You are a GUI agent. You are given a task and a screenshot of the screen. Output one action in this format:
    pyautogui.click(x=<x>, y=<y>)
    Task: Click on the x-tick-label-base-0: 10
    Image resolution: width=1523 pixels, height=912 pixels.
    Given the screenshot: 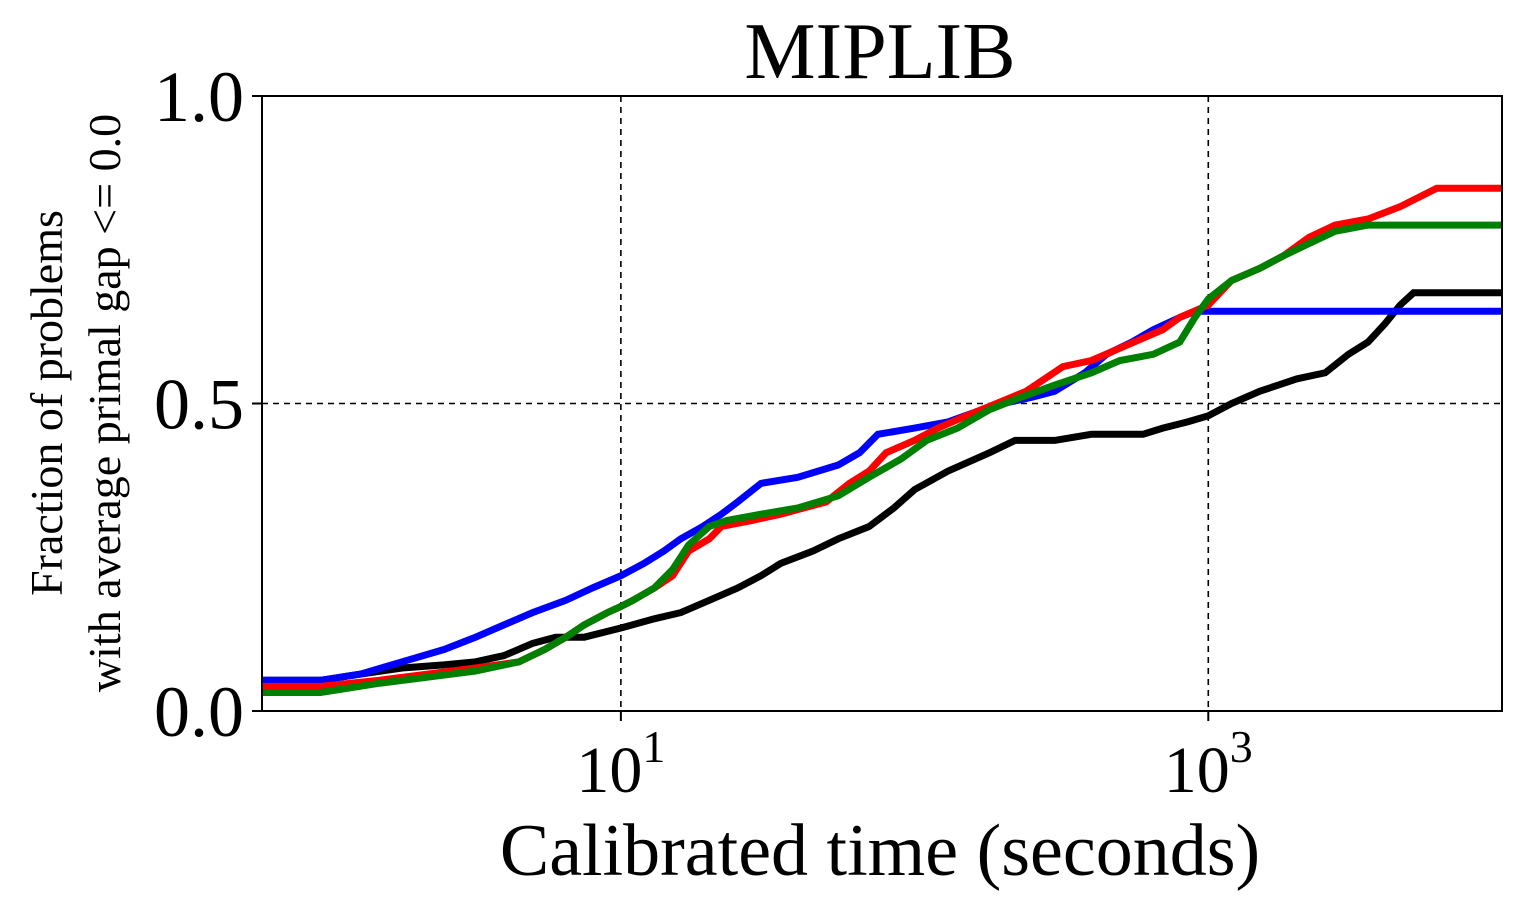 What is the action you would take?
    pyautogui.click(x=609, y=770)
    